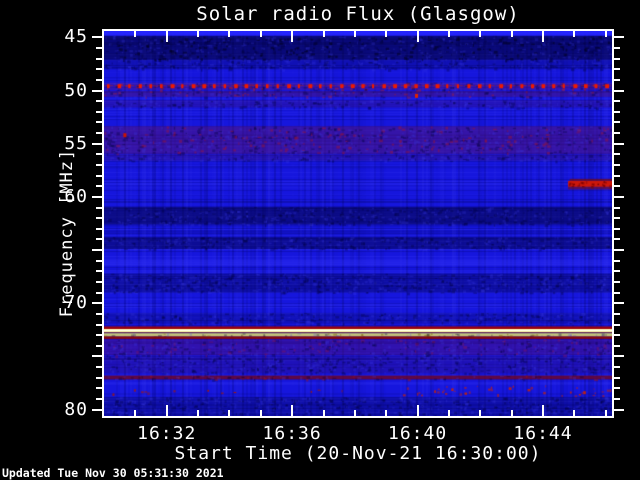 The image size is (640, 480). I want to click on x-tick-label: 16:32, so click(167, 433).